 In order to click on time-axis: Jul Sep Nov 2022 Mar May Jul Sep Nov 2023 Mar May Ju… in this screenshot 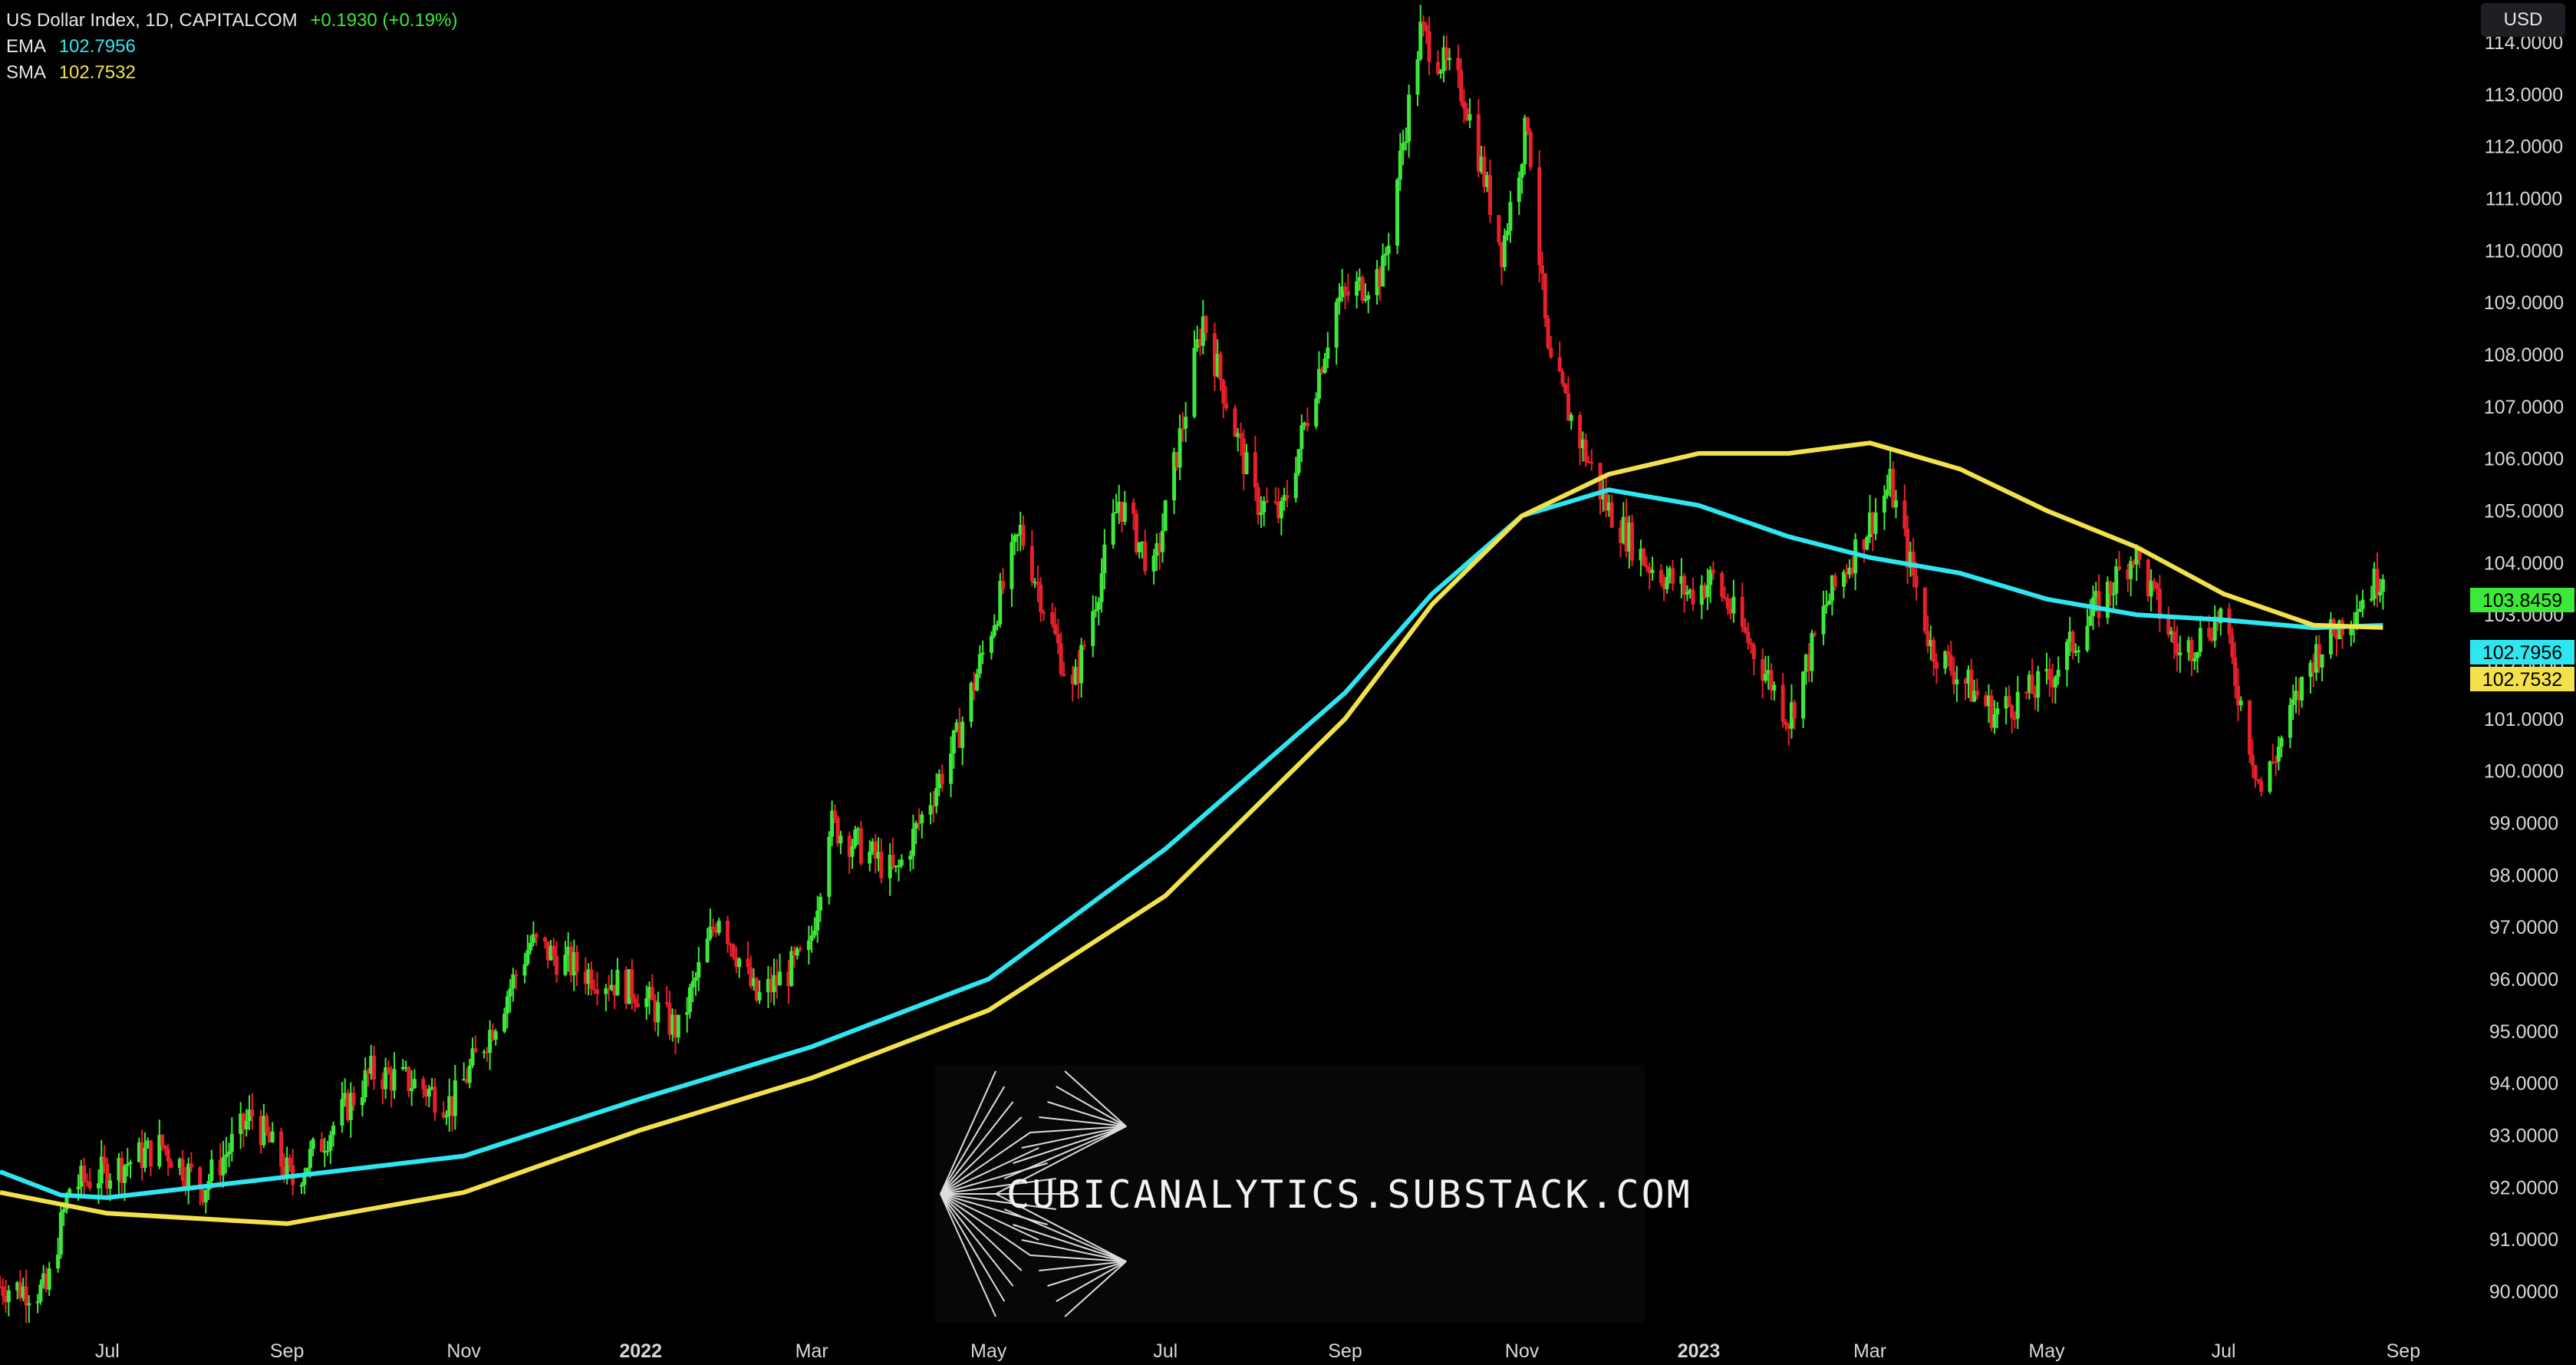, I will do `click(1257, 1351)`.